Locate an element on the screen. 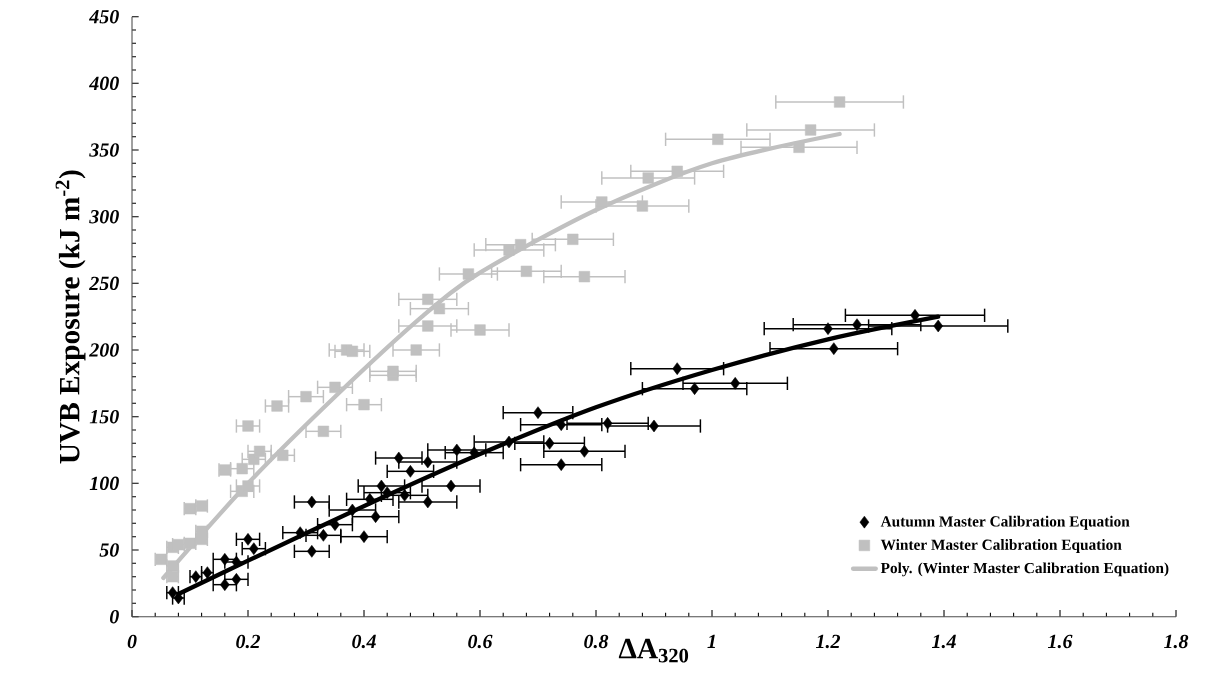 This screenshot has height=697, width=1207. x-tick-label: 0.2 is located at coordinates (248, 641).